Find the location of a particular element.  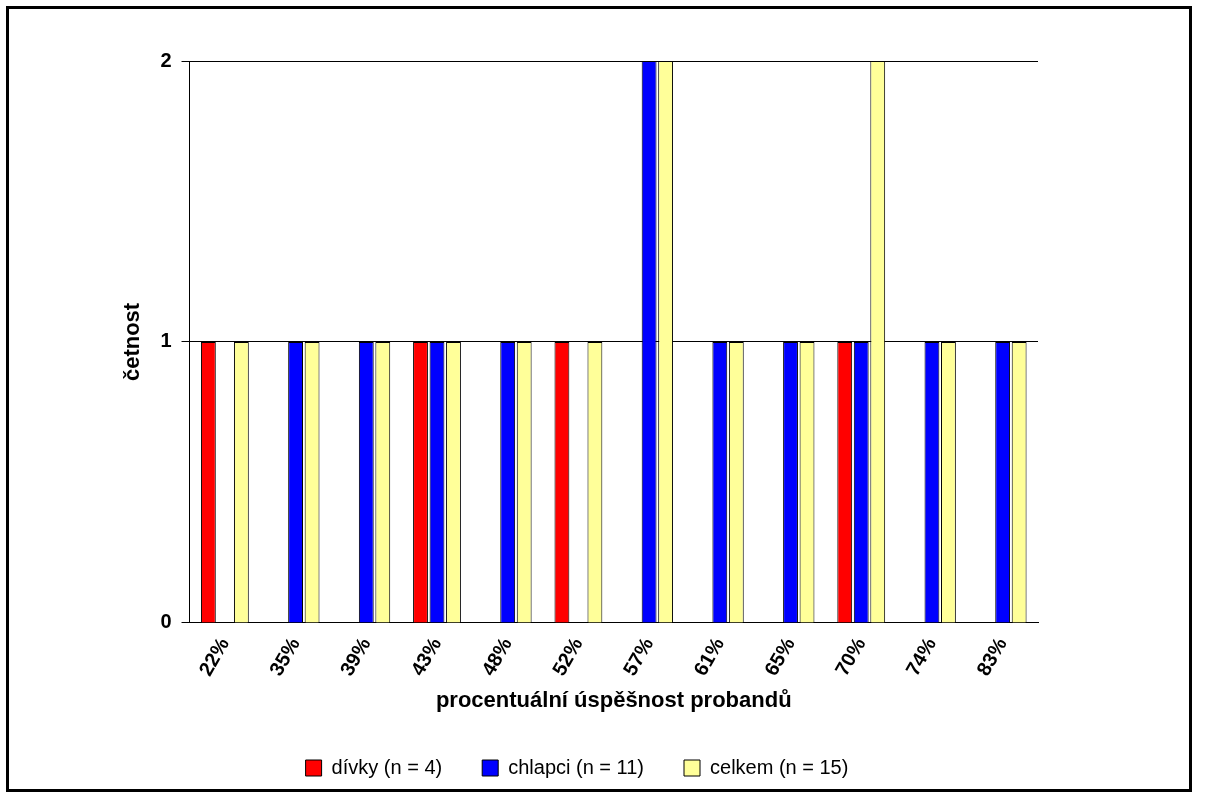

x-axis-title: procentuální úspěšnost probandů is located at coordinates (613, 699).